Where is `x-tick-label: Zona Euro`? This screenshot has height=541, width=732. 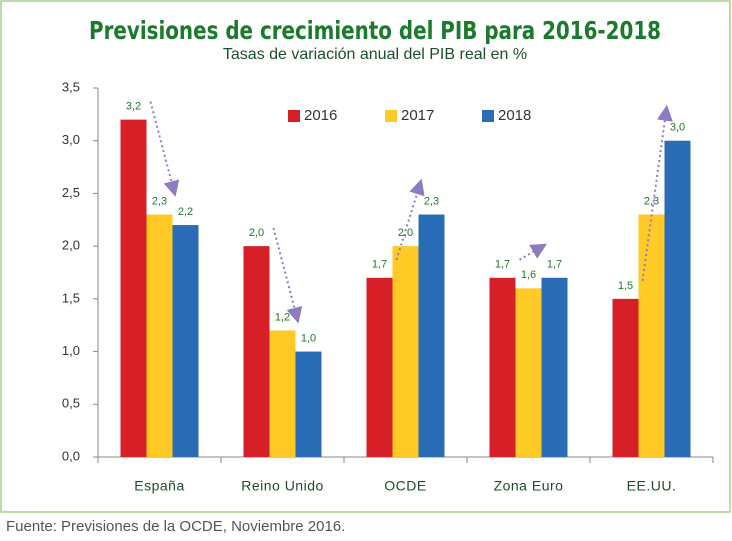
x-tick-label: Zona Euro is located at coordinates (529, 486).